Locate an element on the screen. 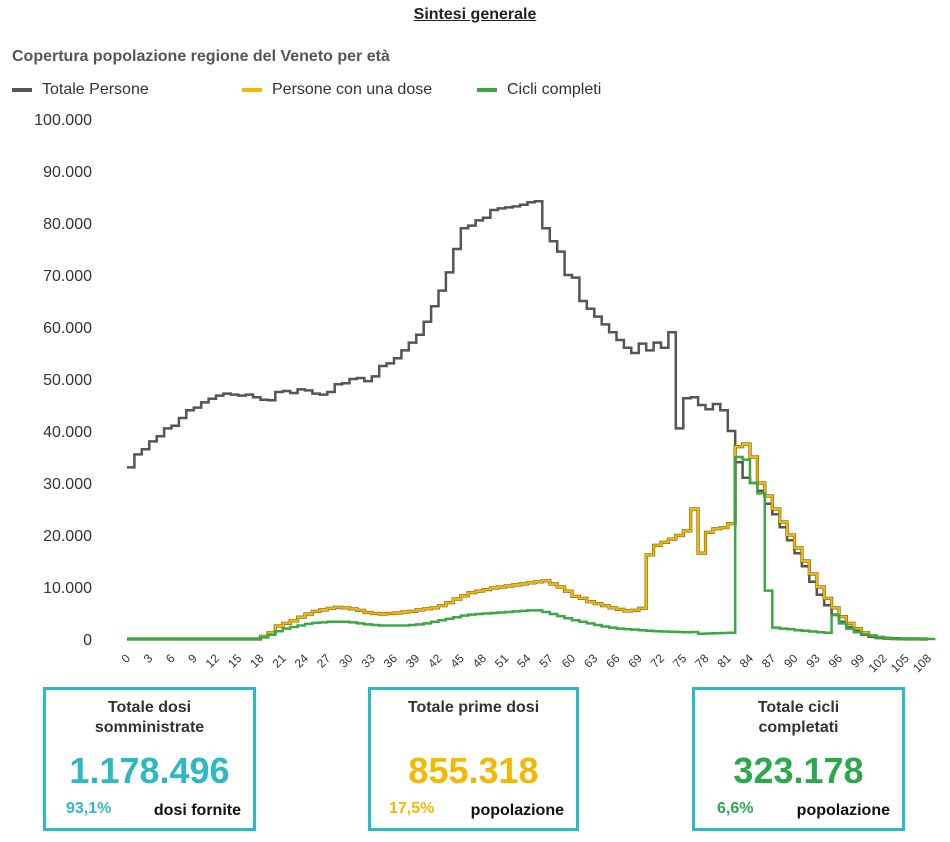  legend-item-cicli-completi: Cicli completi is located at coordinates (539, 90).